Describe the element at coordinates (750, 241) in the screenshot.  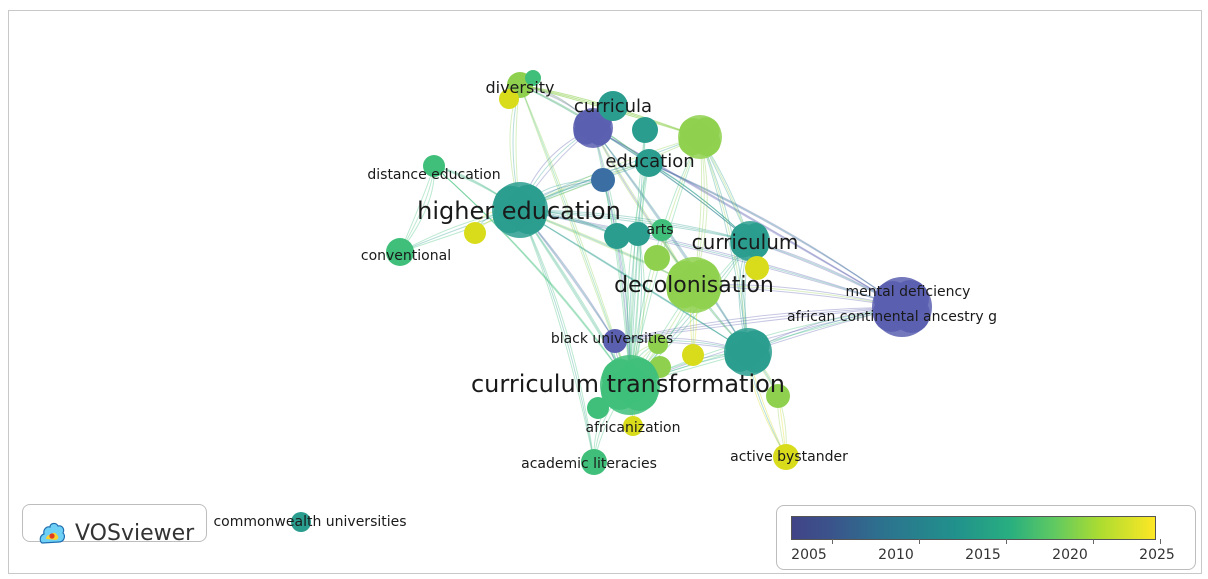
I see `node-curriculum` at that location.